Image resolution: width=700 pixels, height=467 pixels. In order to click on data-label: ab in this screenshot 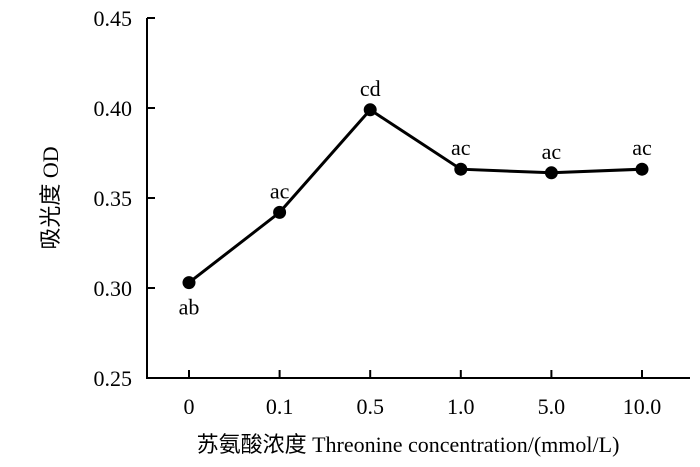, I will do `click(189, 307)`.